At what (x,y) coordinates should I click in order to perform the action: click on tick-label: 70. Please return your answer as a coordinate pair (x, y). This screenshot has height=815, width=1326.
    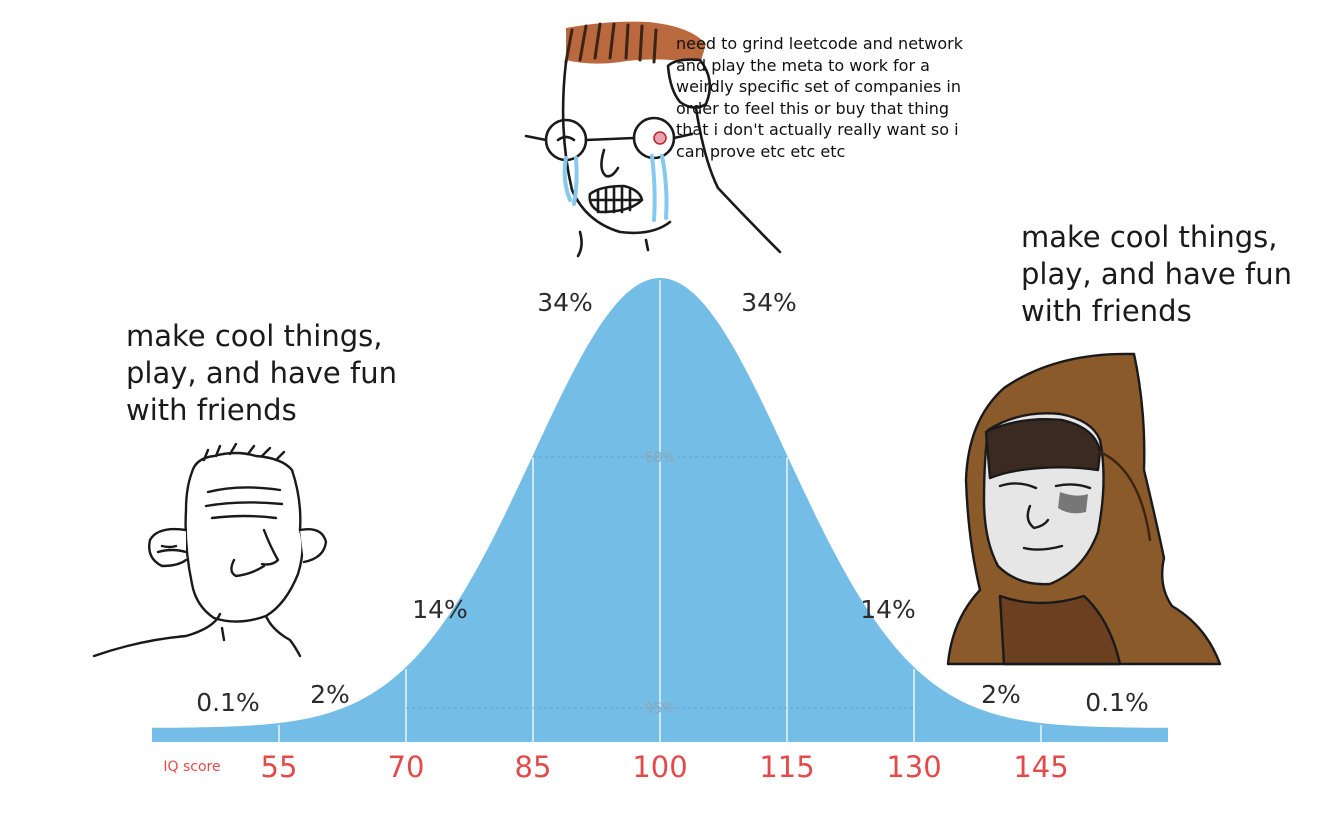
    Looking at the image, I should click on (406, 767).